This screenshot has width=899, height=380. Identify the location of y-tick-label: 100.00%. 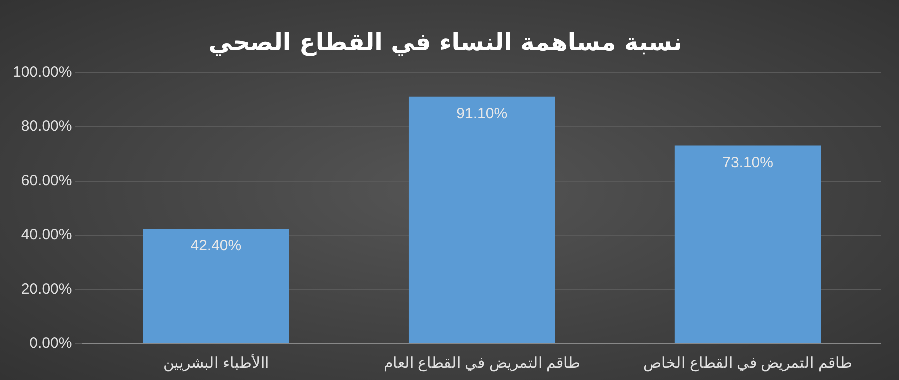
(42, 72).